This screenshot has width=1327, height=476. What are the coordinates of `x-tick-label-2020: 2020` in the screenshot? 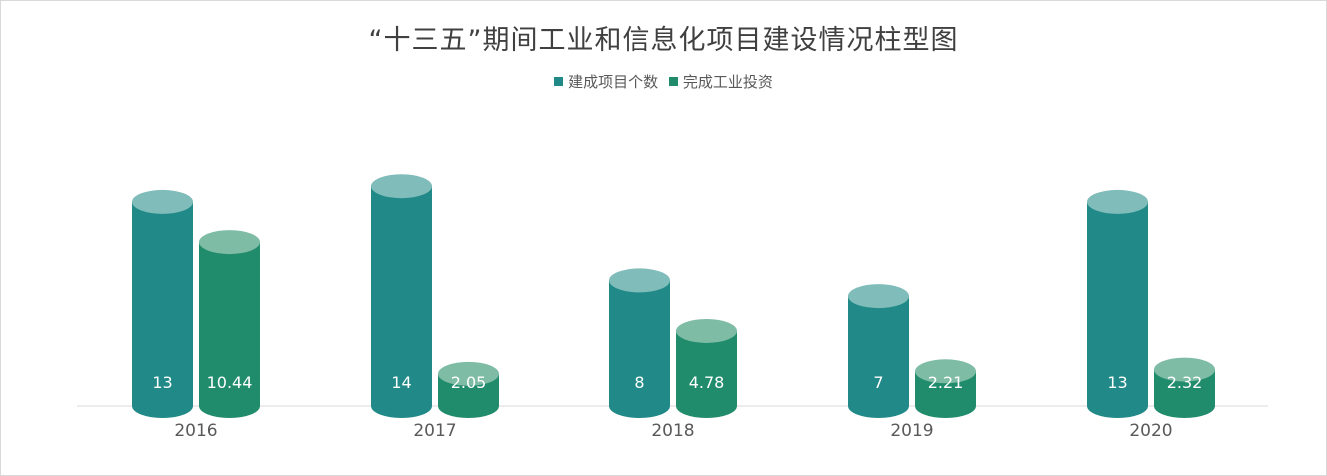 It's located at (1150, 431).